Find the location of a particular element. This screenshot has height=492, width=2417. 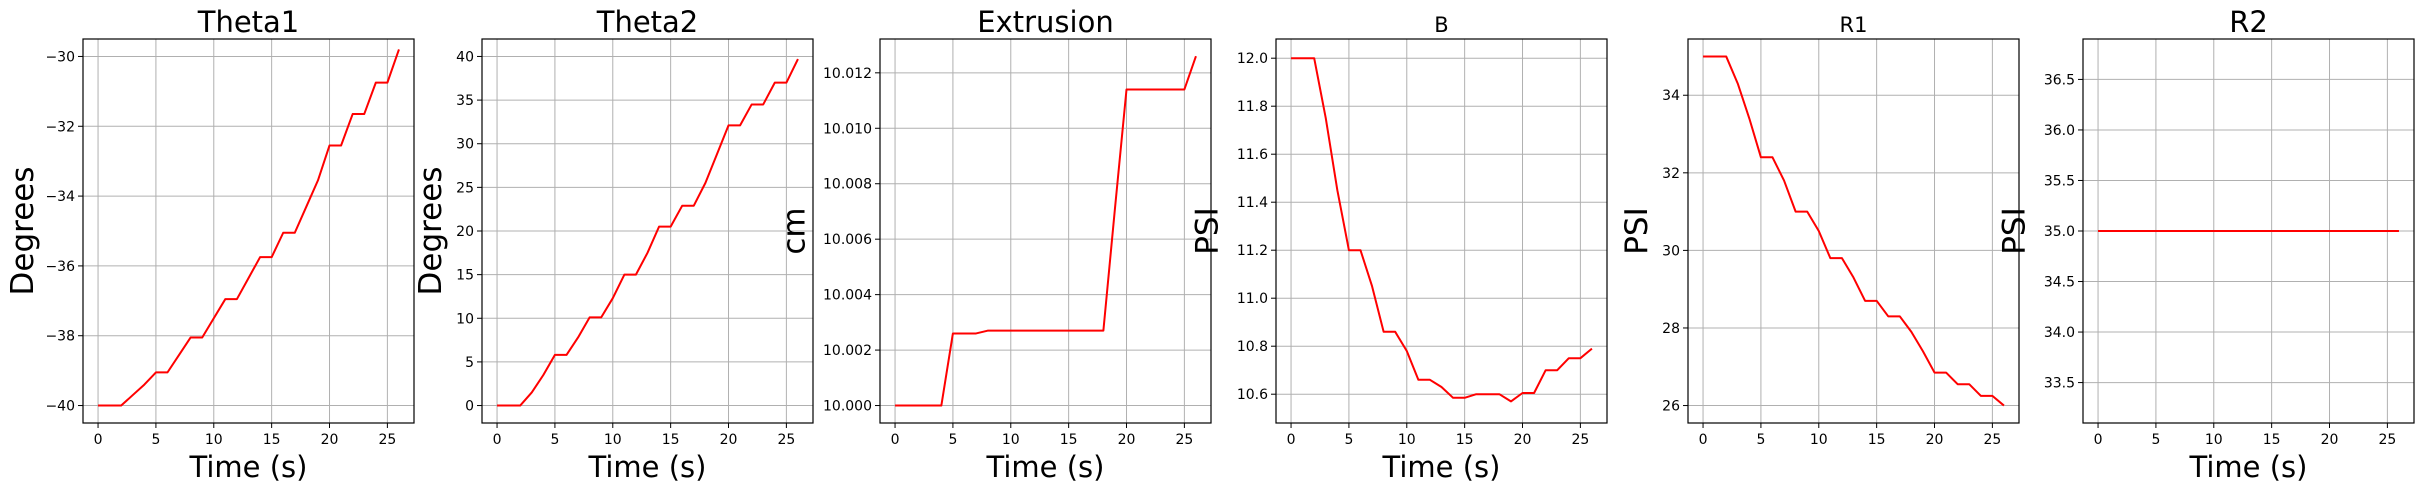

y-tick-label: 35.0 is located at coordinates (2059, 232).